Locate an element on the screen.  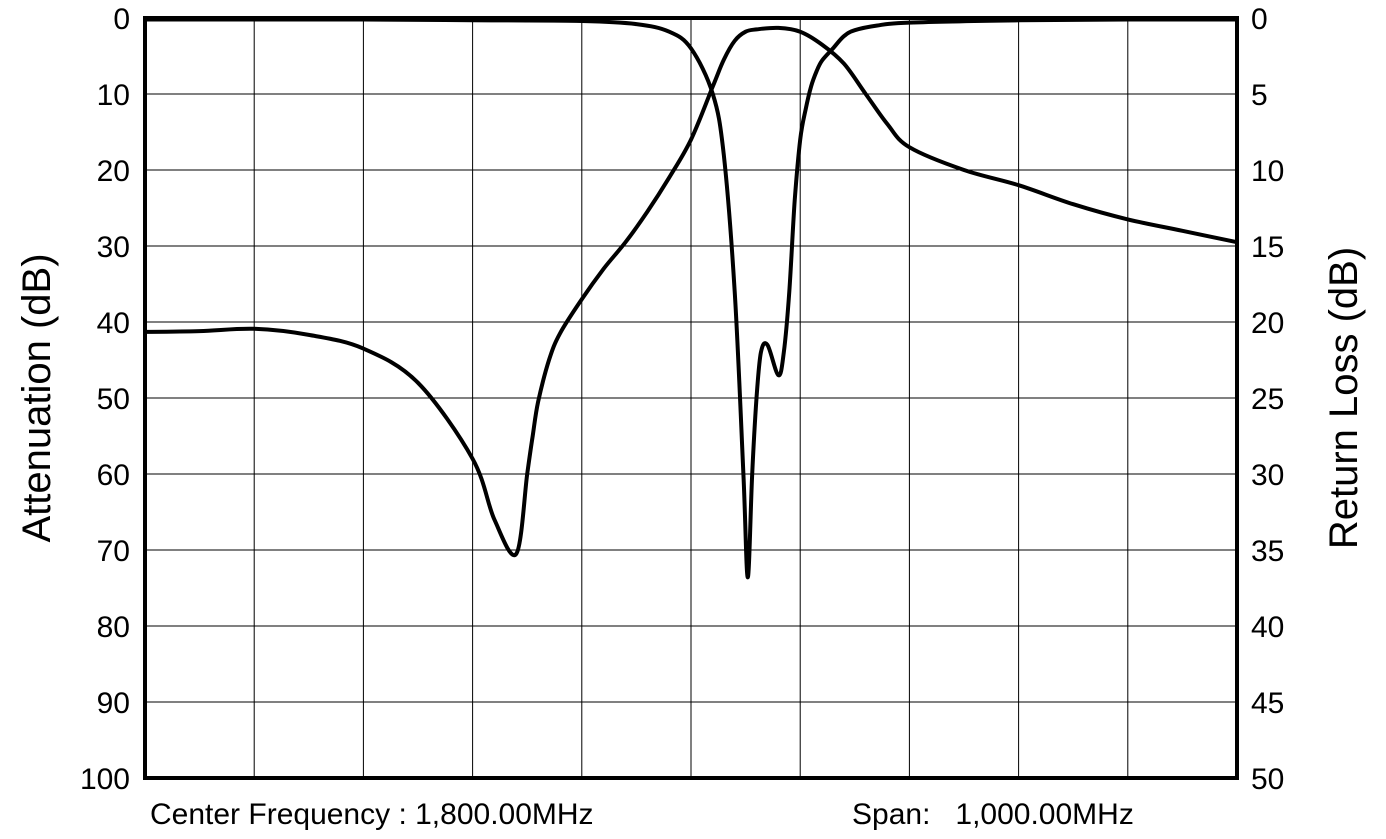
span-label: Span: 1,000.00MHz is located at coordinates (993, 814).